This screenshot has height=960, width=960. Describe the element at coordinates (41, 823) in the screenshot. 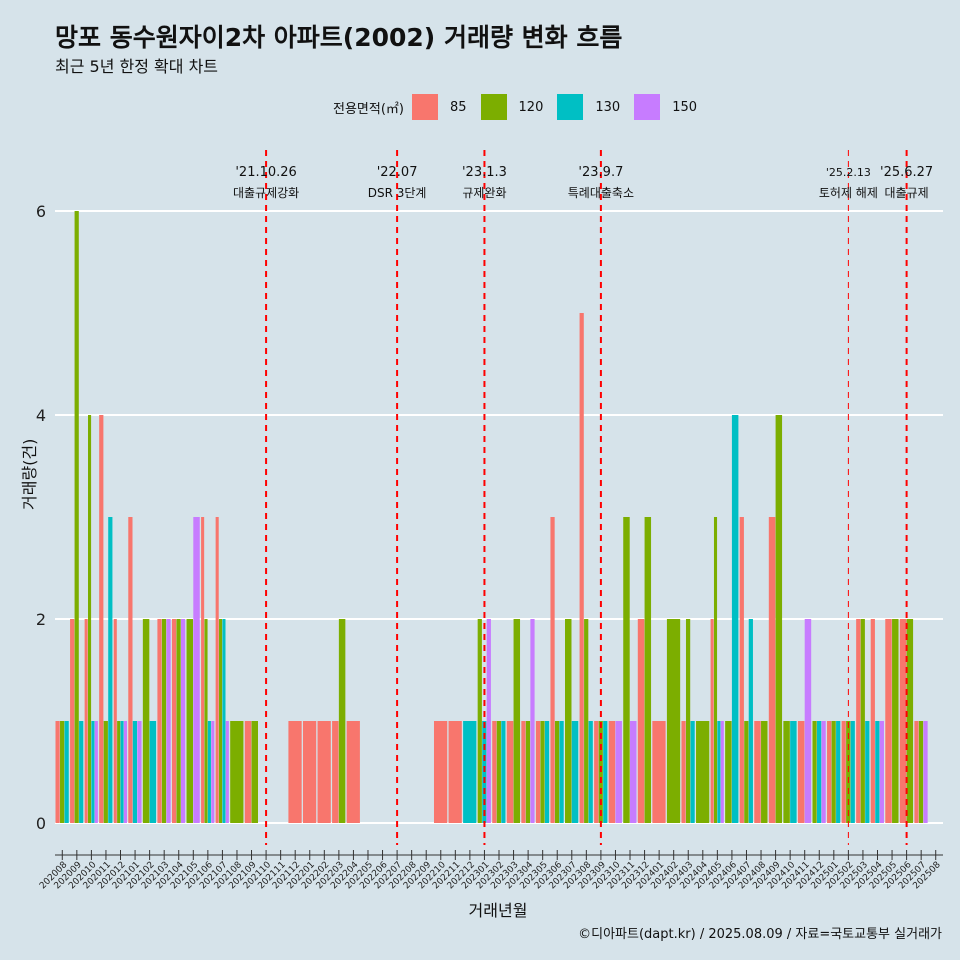

I see `y-tick-label: 0` at that location.